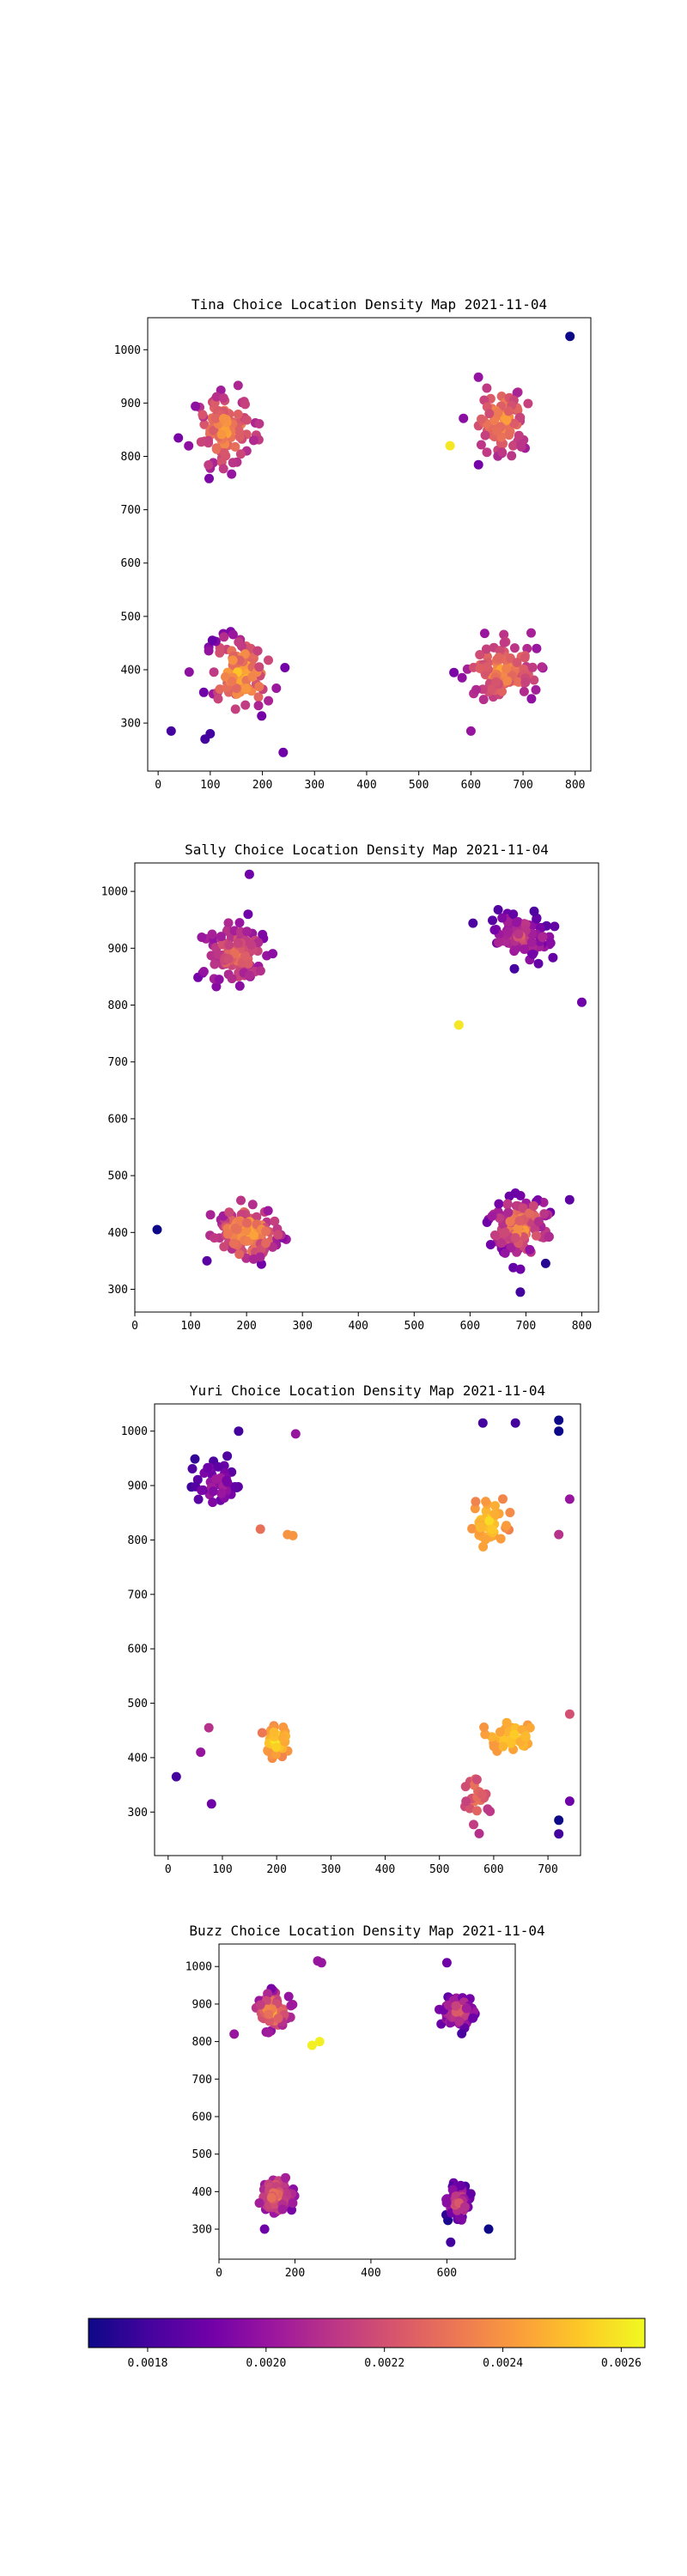  What do you see at coordinates (131, 671) in the screenshot?
I see `y-tick-label: 400` at bounding box center [131, 671].